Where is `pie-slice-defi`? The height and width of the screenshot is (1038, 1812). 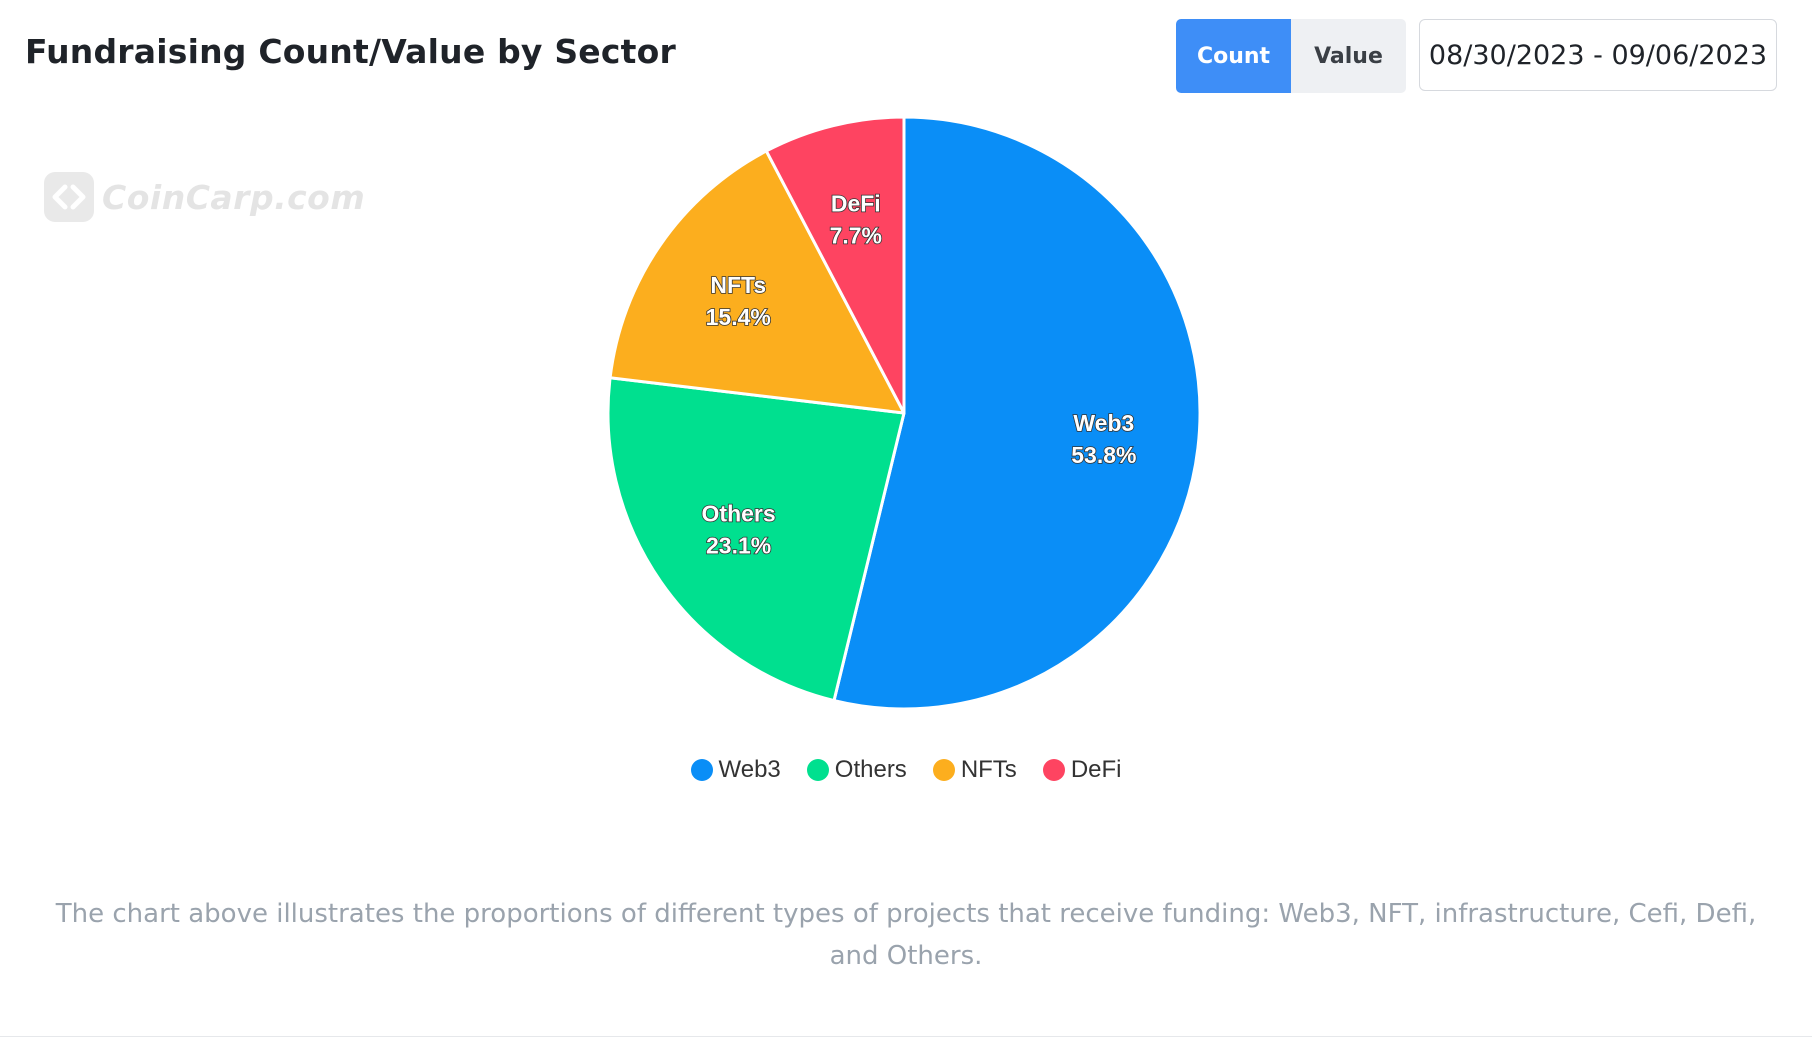 pie-slice-defi is located at coordinates (835, 265).